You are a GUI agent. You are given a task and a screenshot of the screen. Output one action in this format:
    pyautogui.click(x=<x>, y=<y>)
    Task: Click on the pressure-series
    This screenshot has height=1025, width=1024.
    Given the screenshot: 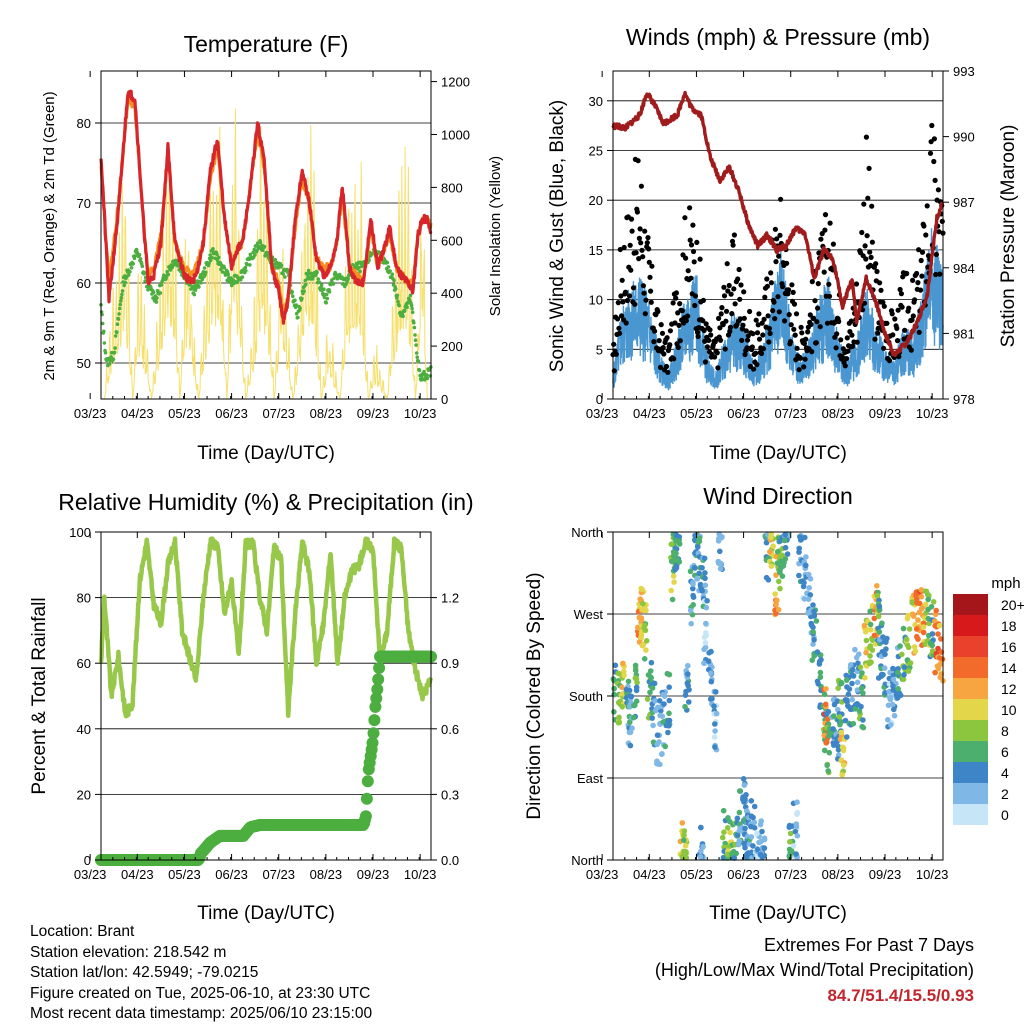 What is the action you would take?
    pyautogui.click(x=778, y=223)
    